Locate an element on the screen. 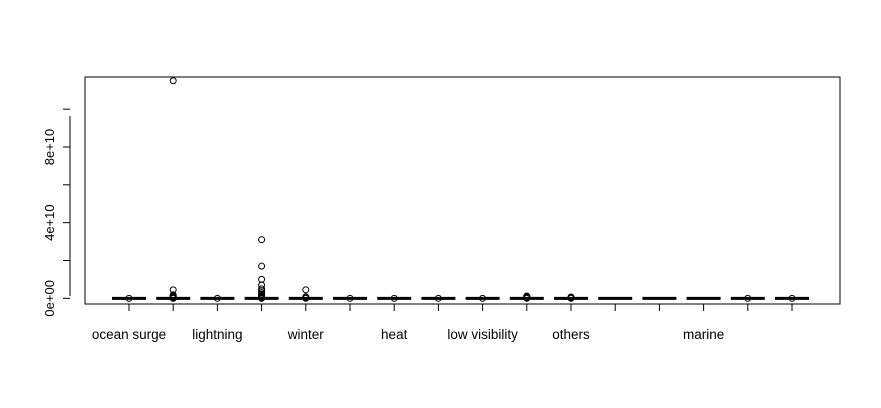  x-tick-label: others is located at coordinates (571, 334).